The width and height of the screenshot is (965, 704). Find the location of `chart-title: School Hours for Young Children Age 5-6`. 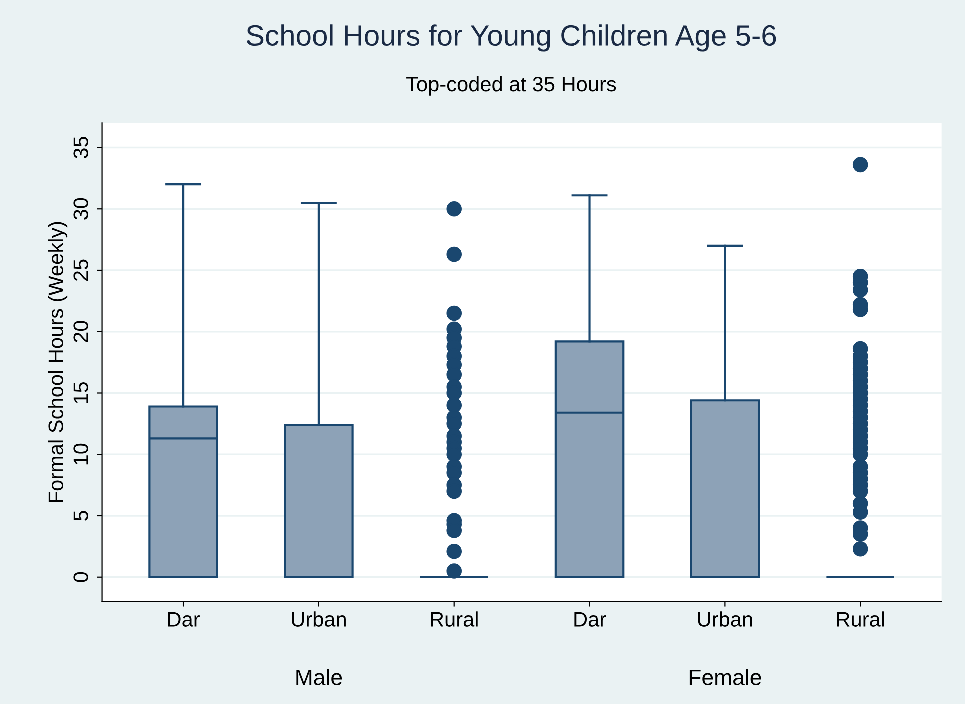

chart-title: School Hours for Young Children Age 5-6 is located at coordinates (511, 38).